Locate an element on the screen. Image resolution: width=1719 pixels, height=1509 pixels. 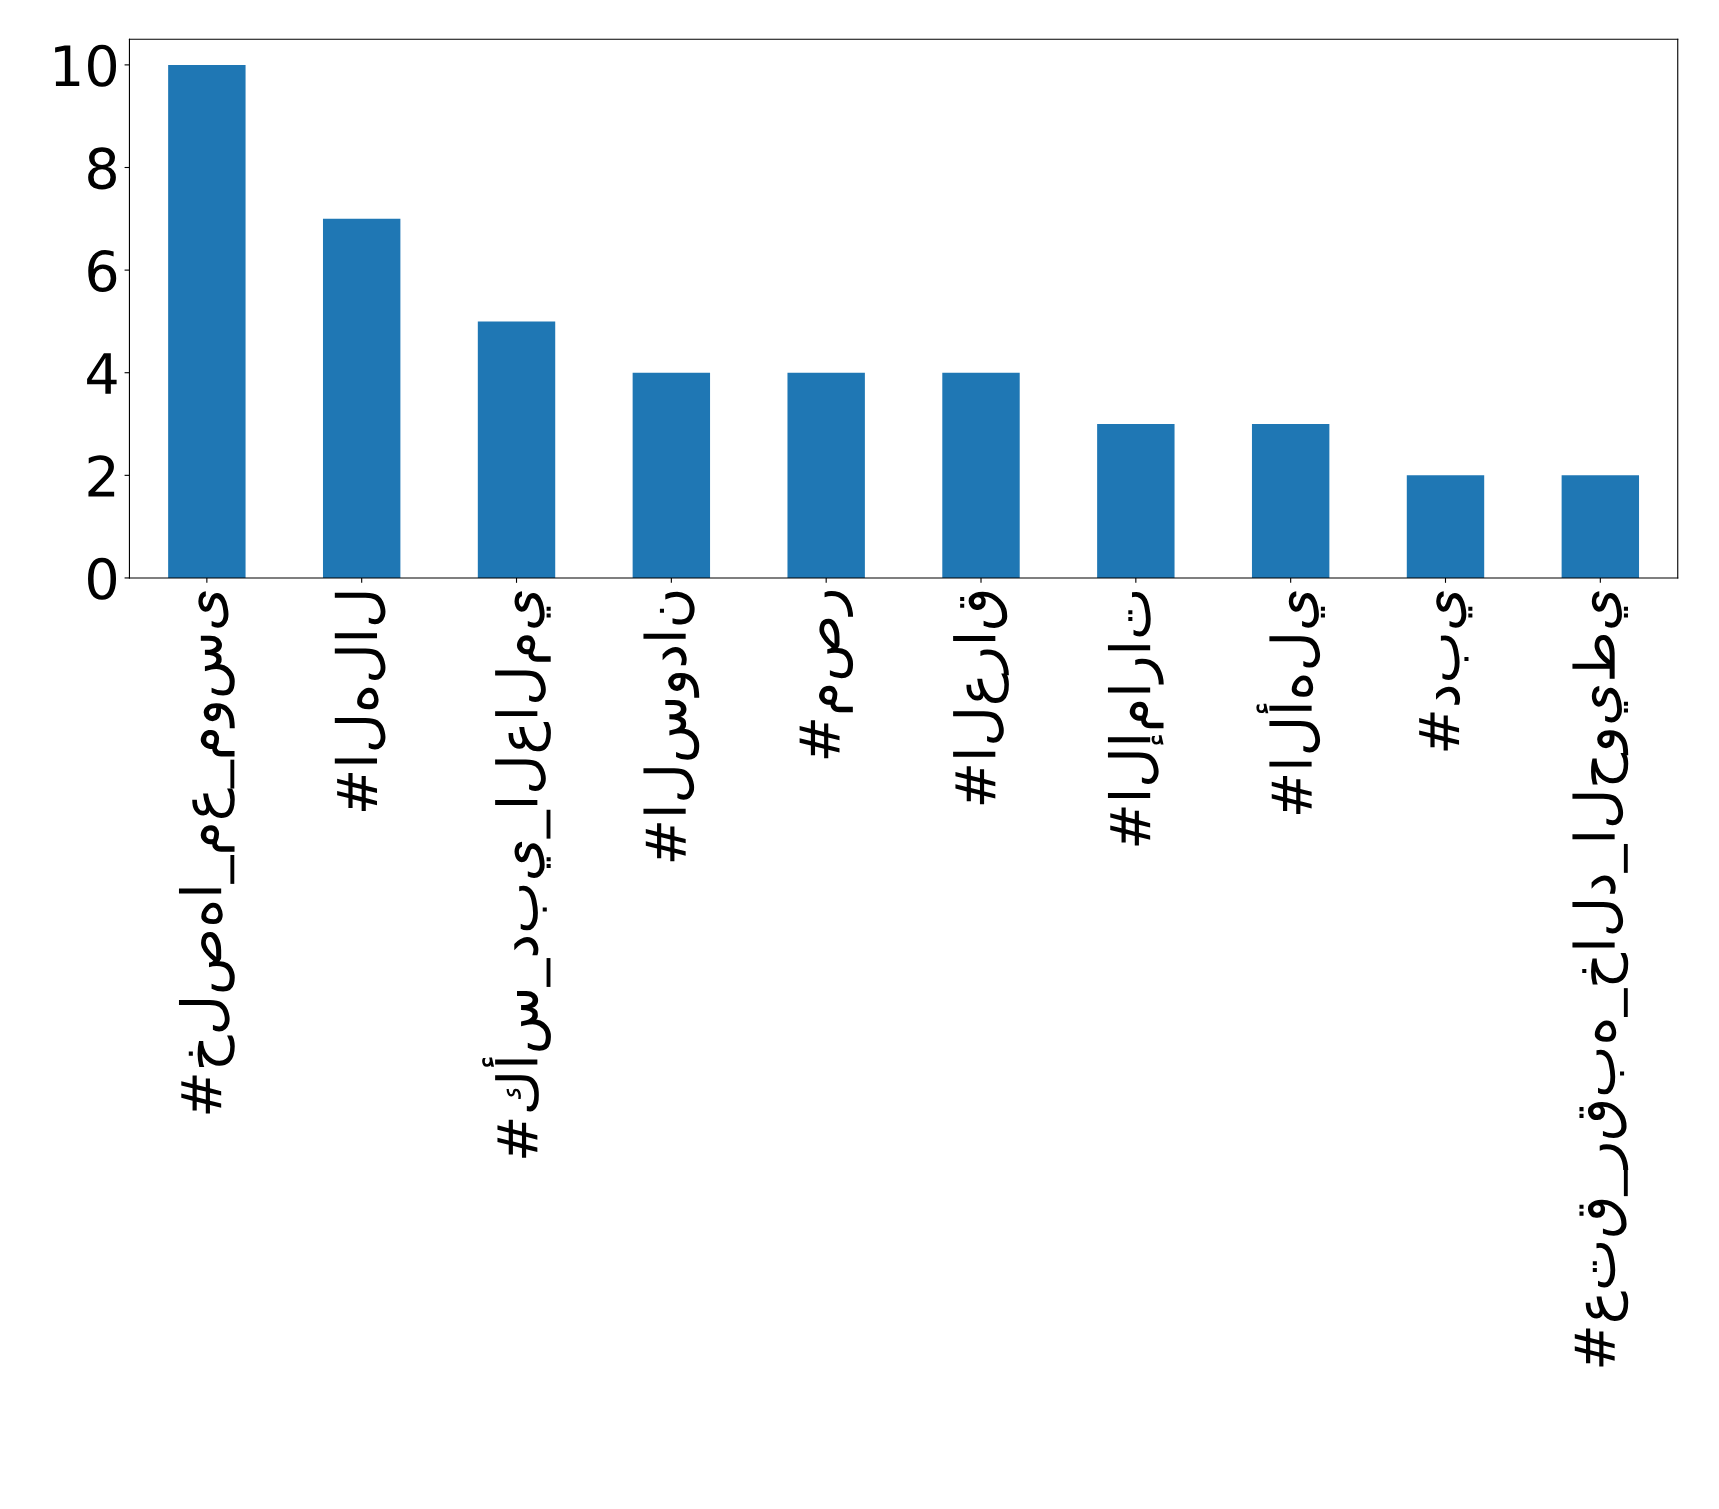
y-tick-label: 8 is located at coordinates (102, 168).